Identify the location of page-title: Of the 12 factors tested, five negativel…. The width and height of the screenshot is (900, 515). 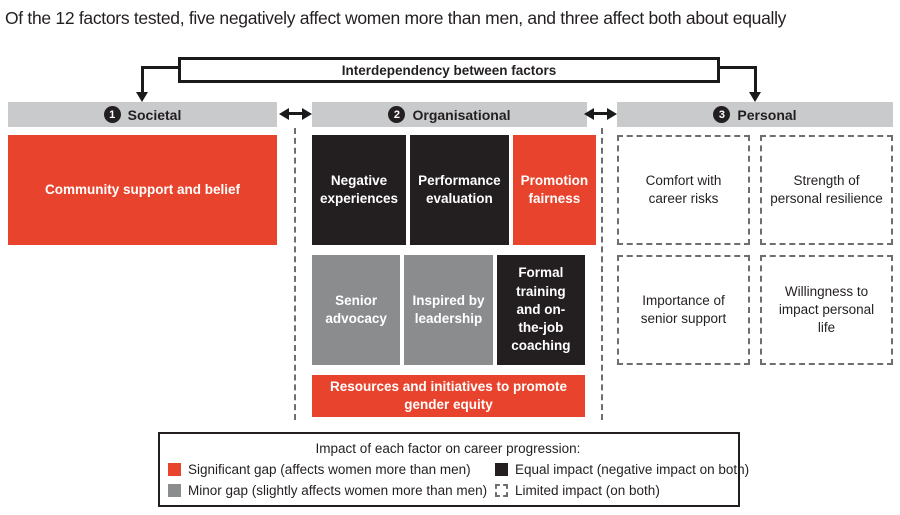
(396, 18).